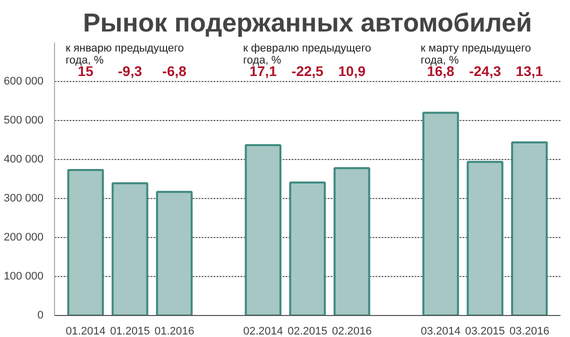 The image size is (570, 337). I want to click on y-tick-label: 0, so click(40, 316).